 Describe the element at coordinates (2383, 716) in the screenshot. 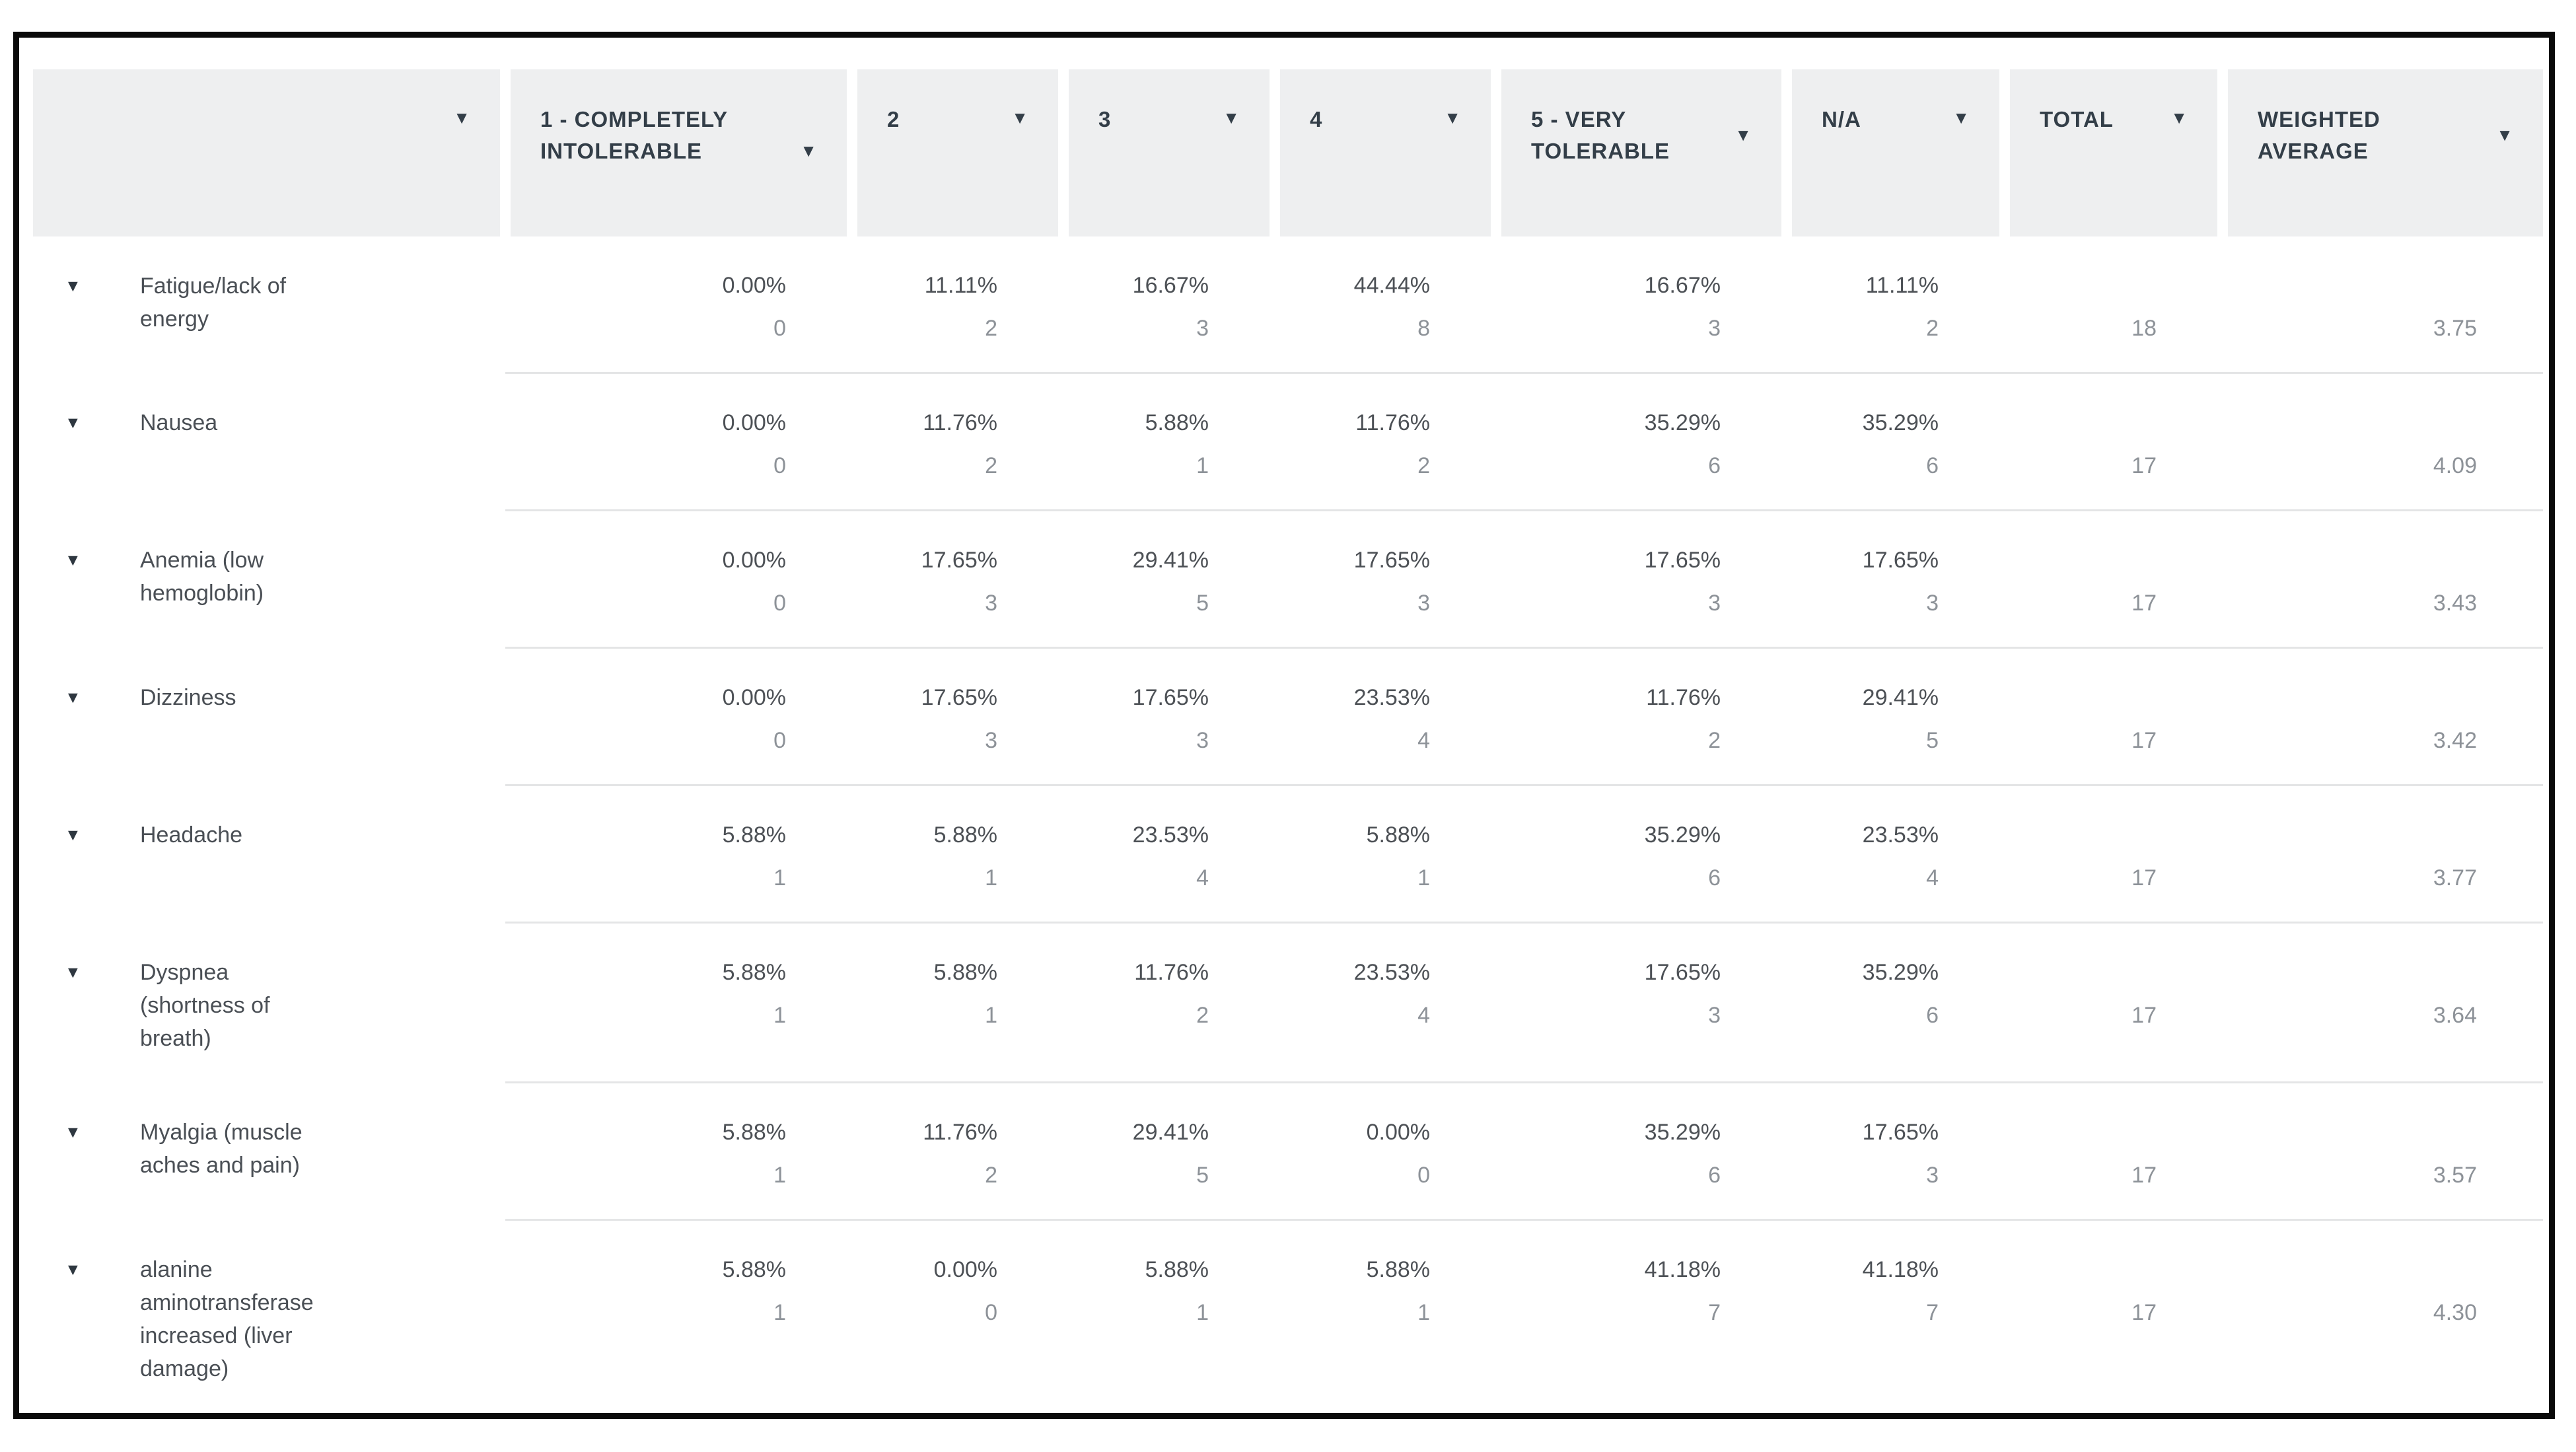

I see `weighted-average-cell: 3.42` at that location.